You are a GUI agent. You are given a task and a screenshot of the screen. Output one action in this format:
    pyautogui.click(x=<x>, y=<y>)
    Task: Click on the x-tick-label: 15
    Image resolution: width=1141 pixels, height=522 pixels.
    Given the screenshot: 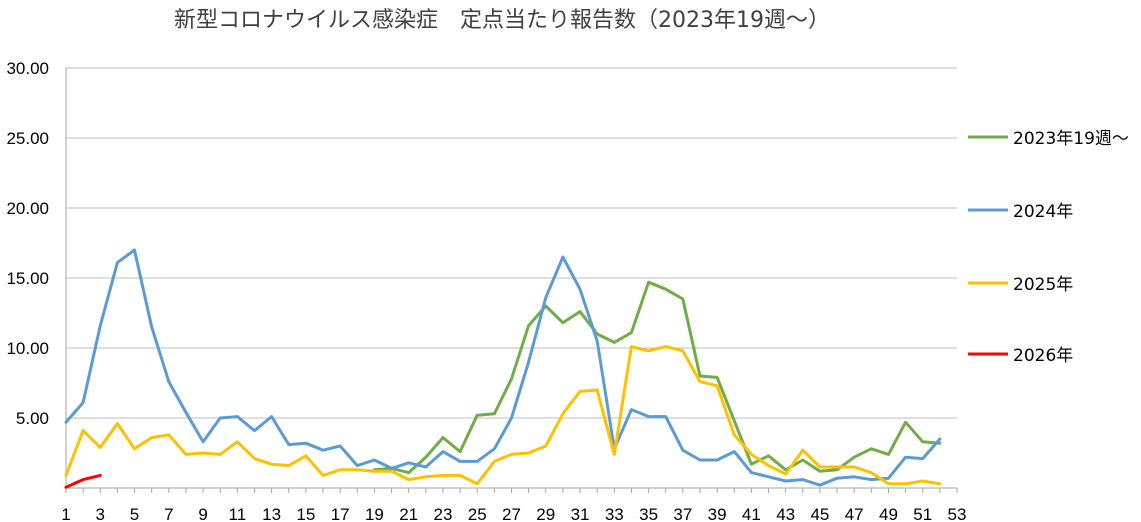 What is the action you would take?
    pyautogui.click(x=305, y=513)
    